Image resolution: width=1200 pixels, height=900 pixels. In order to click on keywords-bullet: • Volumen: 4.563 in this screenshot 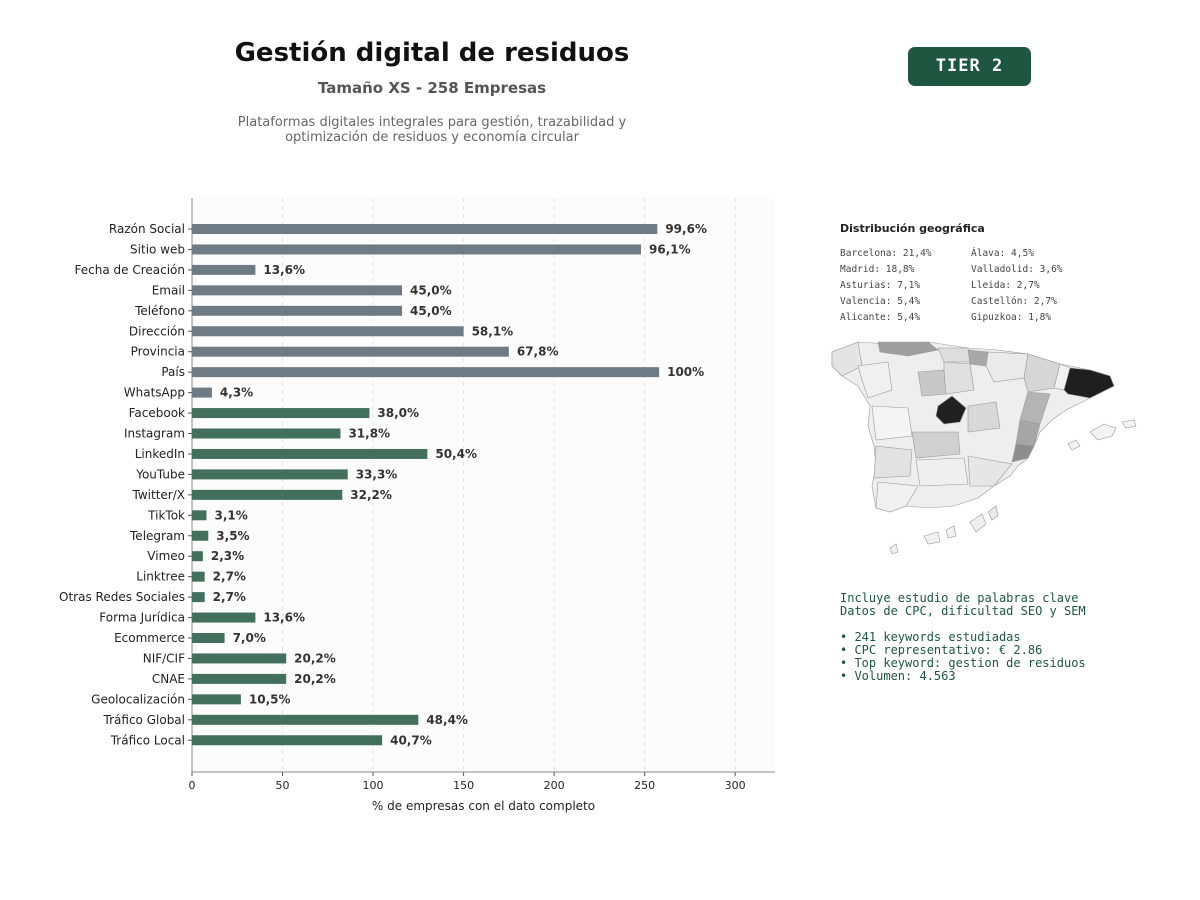, I will do `click(898, 676)`.